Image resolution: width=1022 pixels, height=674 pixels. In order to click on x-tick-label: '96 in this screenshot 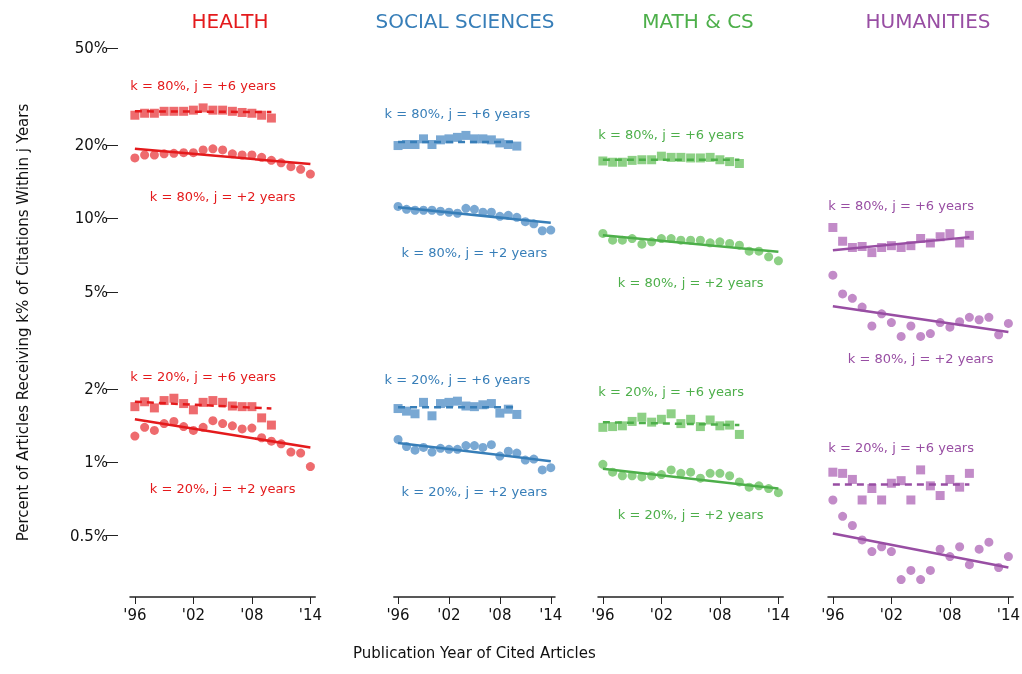, I will do `click(603, 614)`.